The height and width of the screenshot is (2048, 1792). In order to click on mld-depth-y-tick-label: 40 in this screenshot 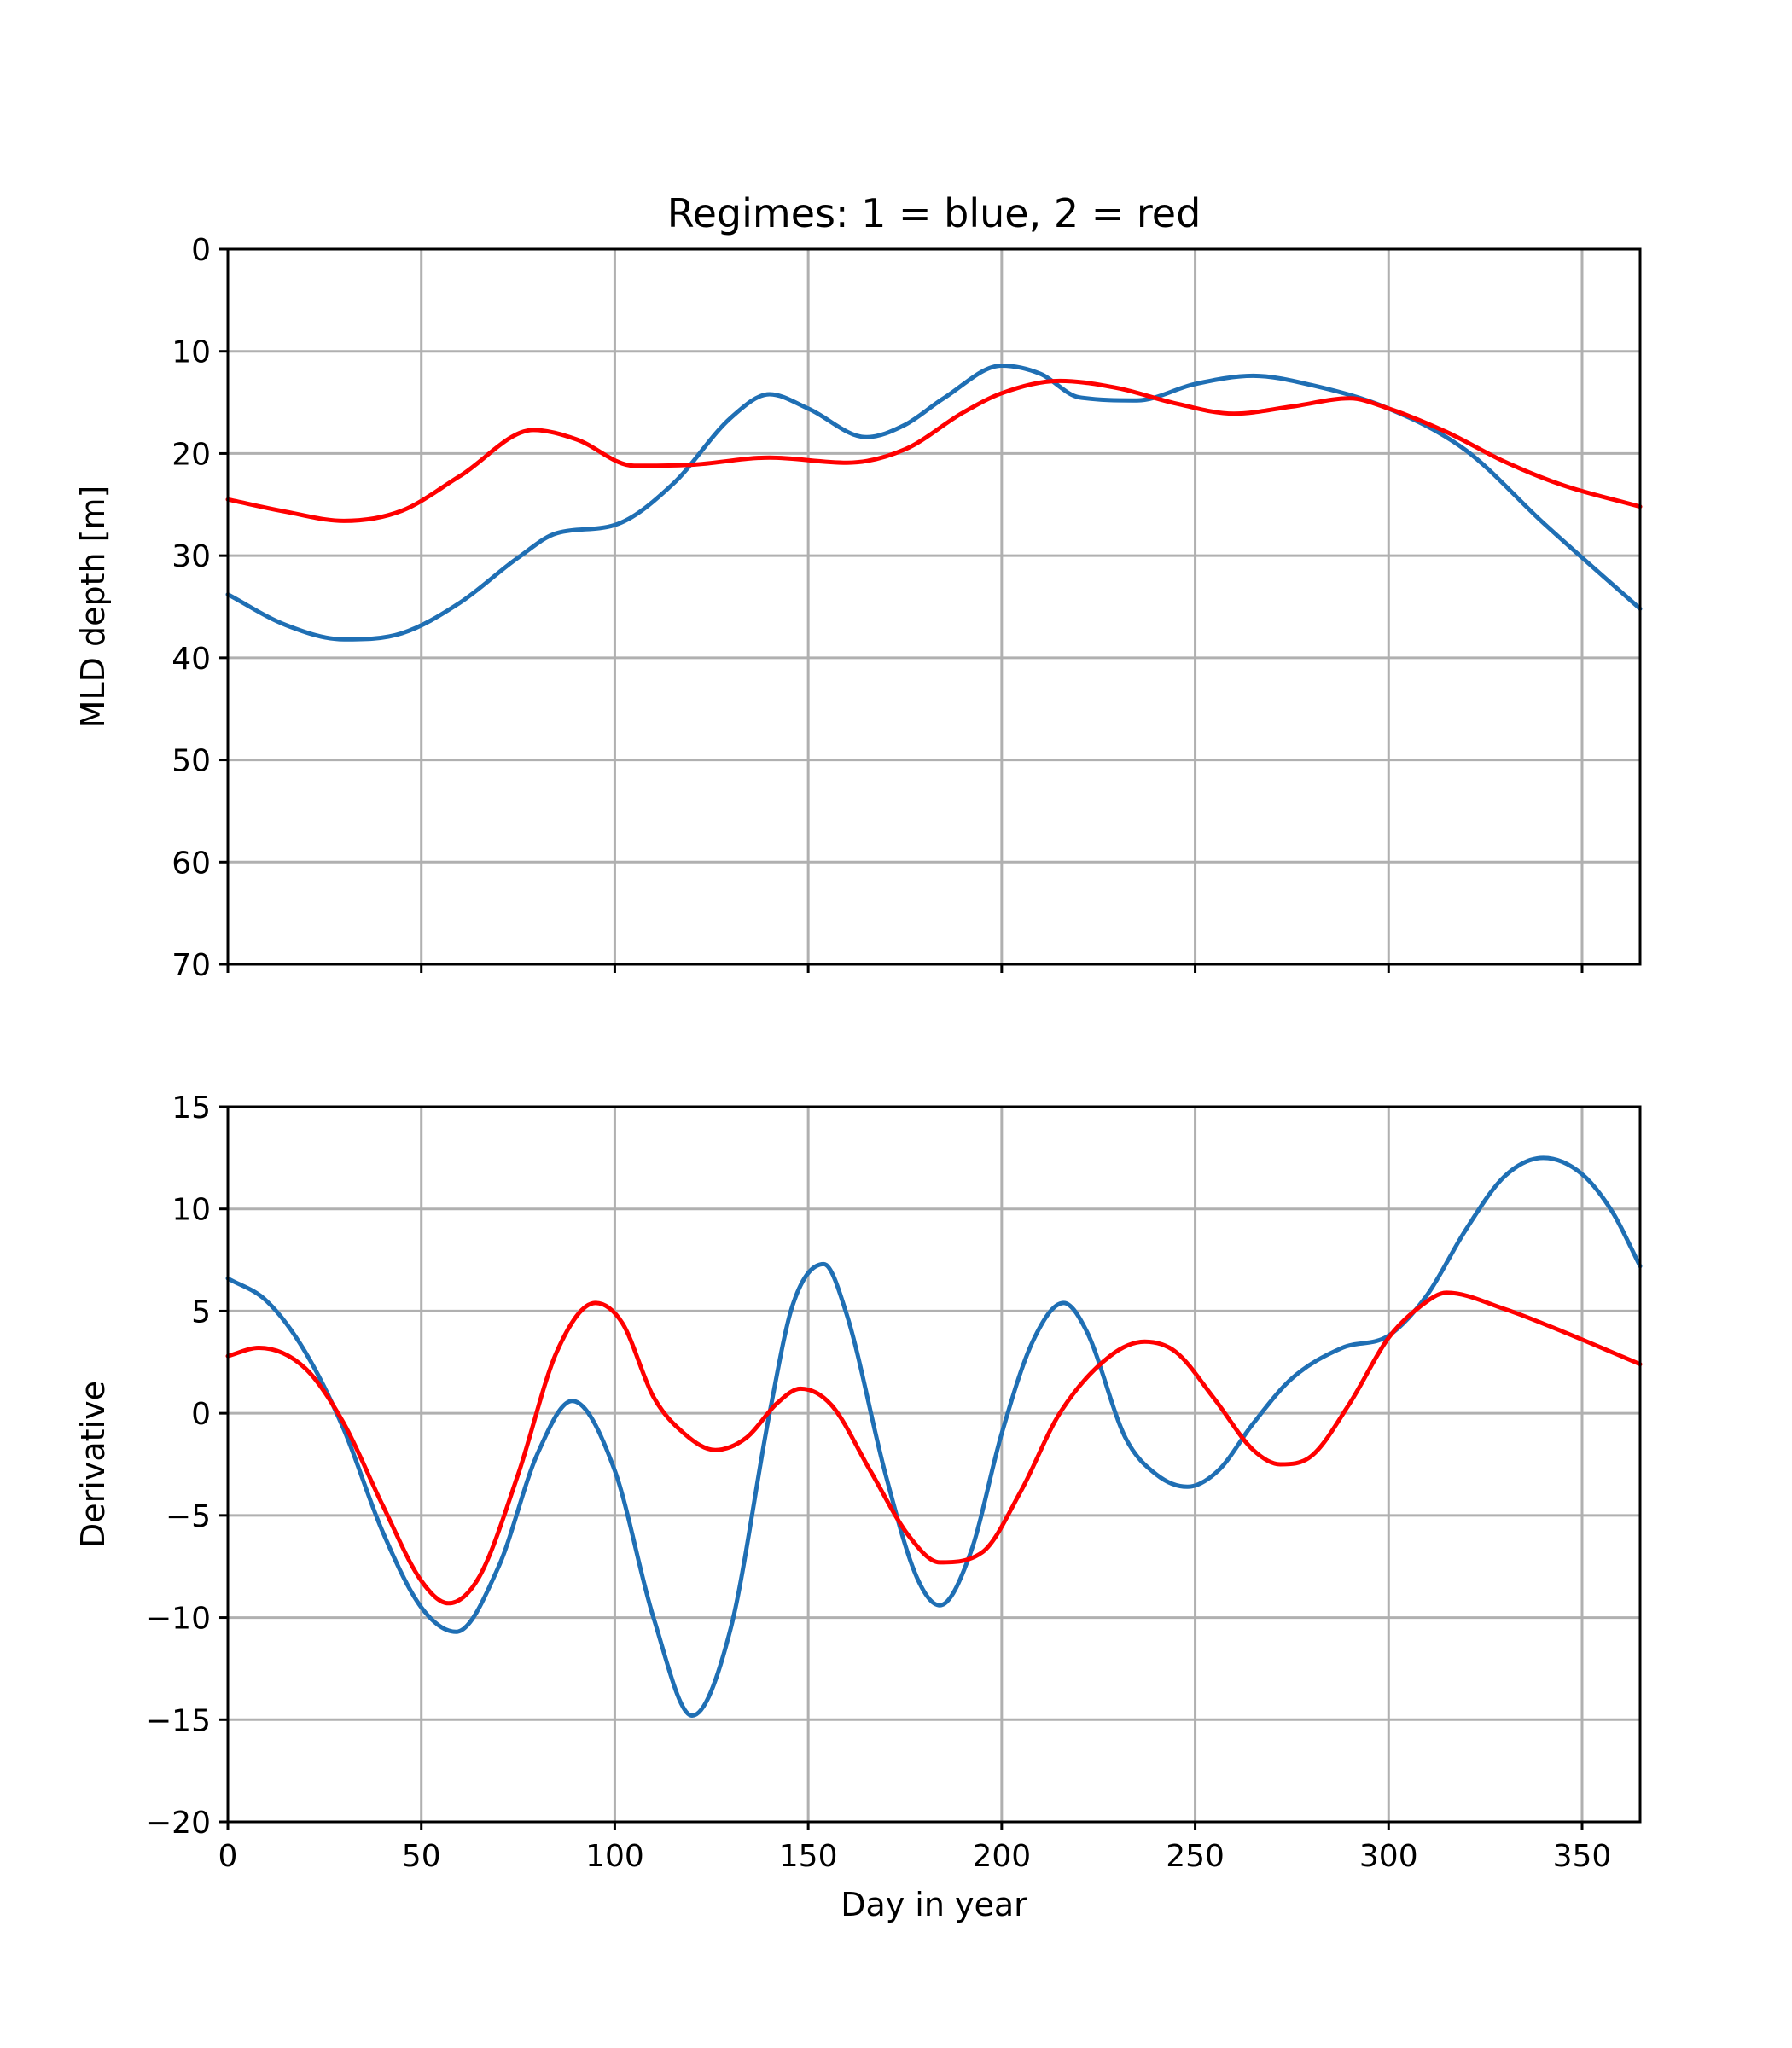, I will do `click(191, 659)`.